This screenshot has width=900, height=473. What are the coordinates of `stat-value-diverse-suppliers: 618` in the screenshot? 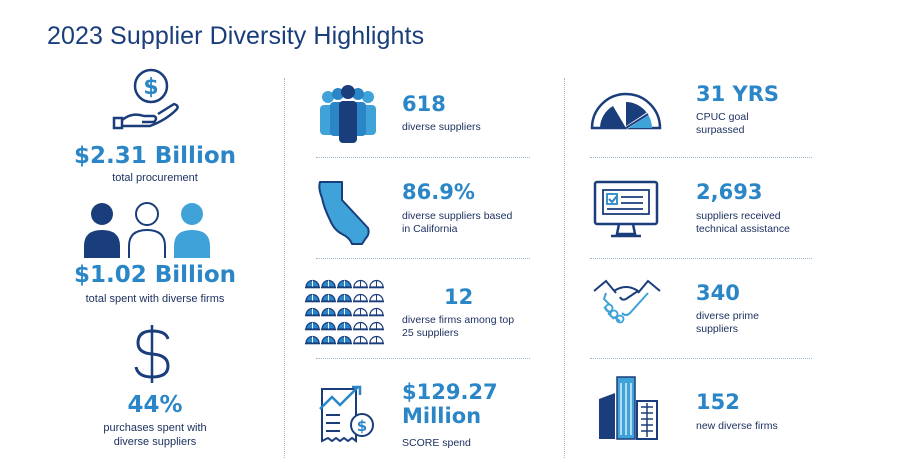 It's located at (424, 104).